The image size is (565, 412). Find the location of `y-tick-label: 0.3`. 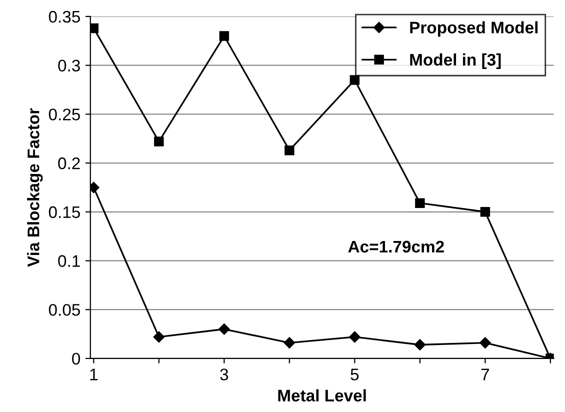

y-tick-label: 0.3 is located at coordinates (69, 66).